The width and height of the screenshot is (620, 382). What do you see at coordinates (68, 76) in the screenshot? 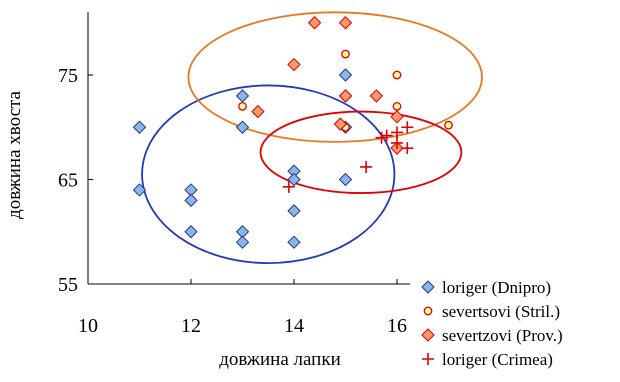
I see `y-tick-label: 75` at bounding box center [68, 76].